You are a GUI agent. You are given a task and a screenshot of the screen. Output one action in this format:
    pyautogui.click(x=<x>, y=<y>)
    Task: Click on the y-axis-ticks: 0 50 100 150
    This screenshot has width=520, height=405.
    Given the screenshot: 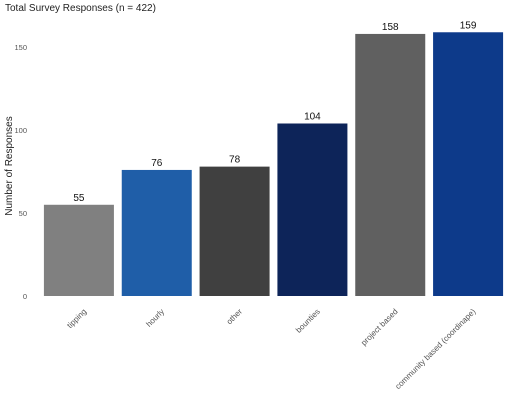 What is the action you would take?
    pyautogui.click(x=20, y=172)
    